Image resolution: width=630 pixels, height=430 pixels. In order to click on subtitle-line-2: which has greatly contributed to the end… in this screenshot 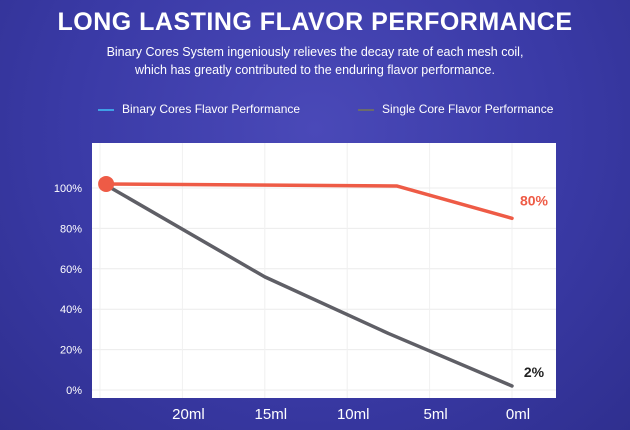, I will do `click(315, 70)`.